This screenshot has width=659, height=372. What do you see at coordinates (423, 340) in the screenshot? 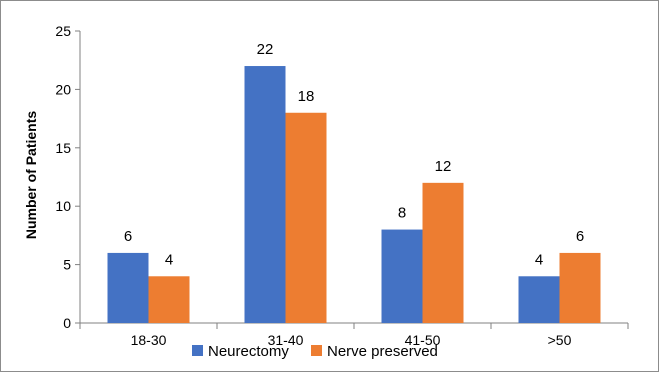
I see `x-tick-label: 41-50` at bounding box center [423, 340].